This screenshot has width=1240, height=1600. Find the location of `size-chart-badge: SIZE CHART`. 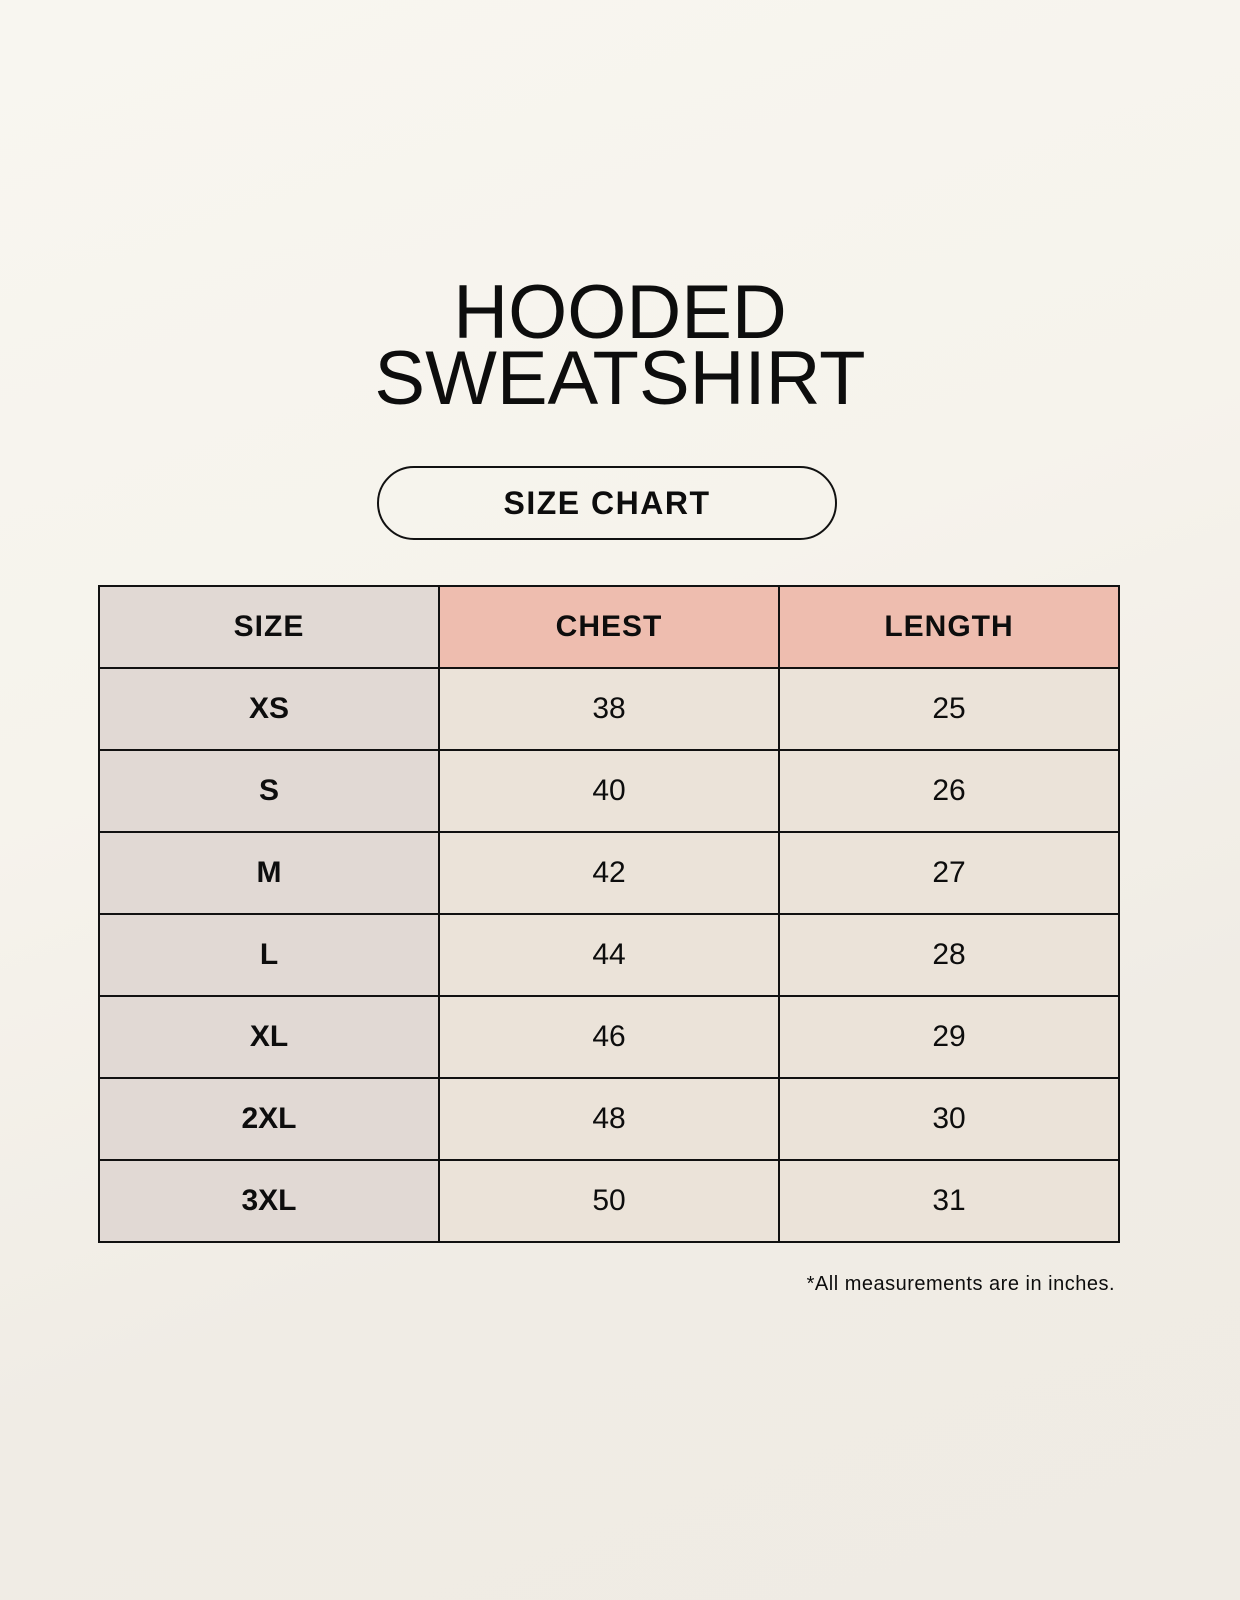

size-chart-badge: SIZE CHART is located at coordinates (607, 503).